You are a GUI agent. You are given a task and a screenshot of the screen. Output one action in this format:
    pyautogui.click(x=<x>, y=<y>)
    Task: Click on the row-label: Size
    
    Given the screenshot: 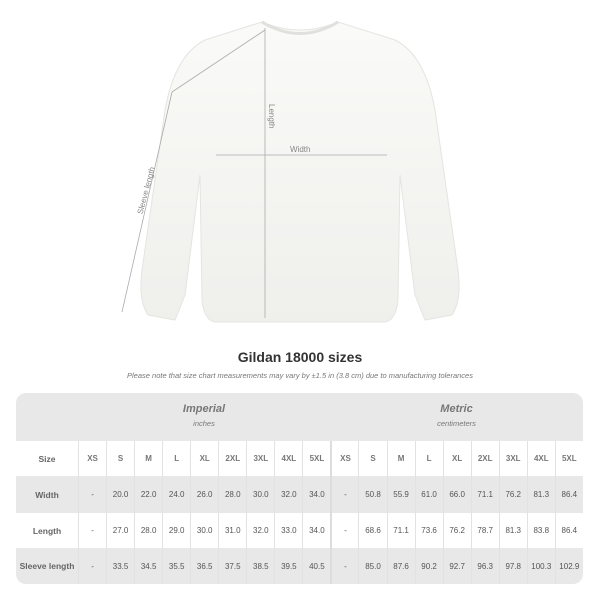 What is the action you would take?
    pyautogui.click(x=47, y=458)
    